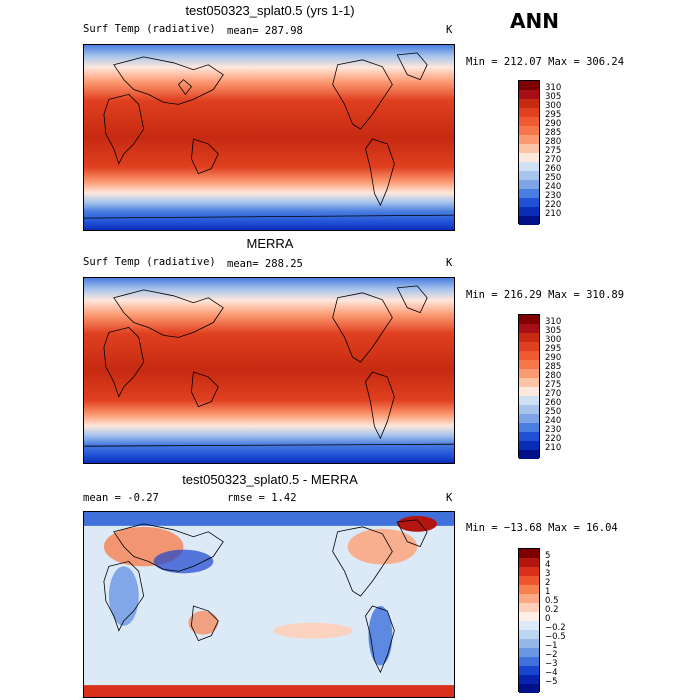  What do you see at coordinates (548, 619) in the screenshot?
I see `colorbar-tick-label: 0` at bounding box center [548, 619].